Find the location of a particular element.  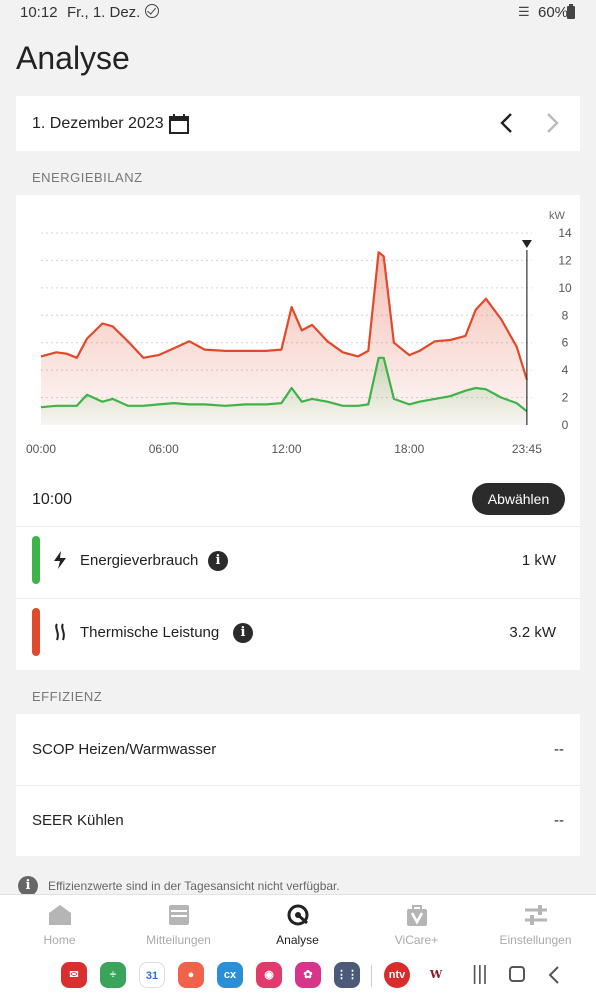

seer-value: -- is located at coordinates (559, 820).